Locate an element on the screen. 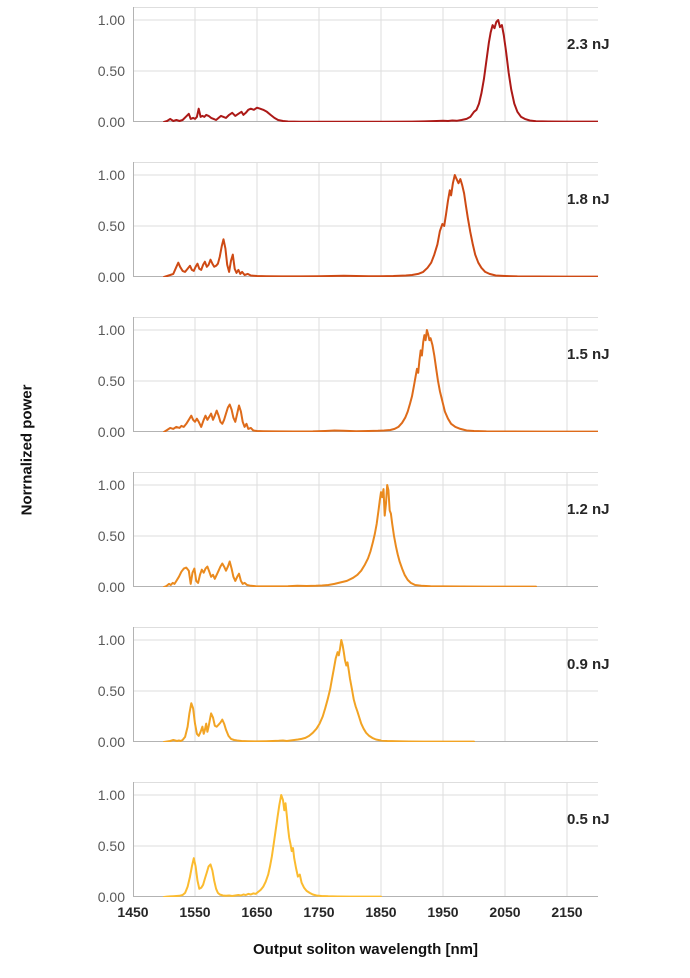  spectrum-panel-1.2nJ: 1.00 0.50 0.00 1.2 nJ is located at coordinates (354, 533).